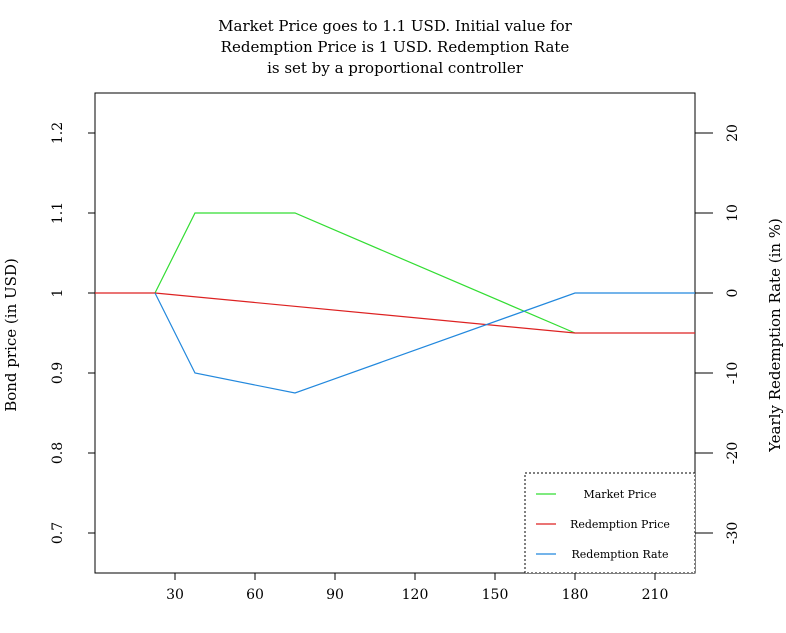 The image size is (786, 633). Describe the element at coordinates (733, 133) in the screenshot. I see `y-tick-label-right: 20` at that location.